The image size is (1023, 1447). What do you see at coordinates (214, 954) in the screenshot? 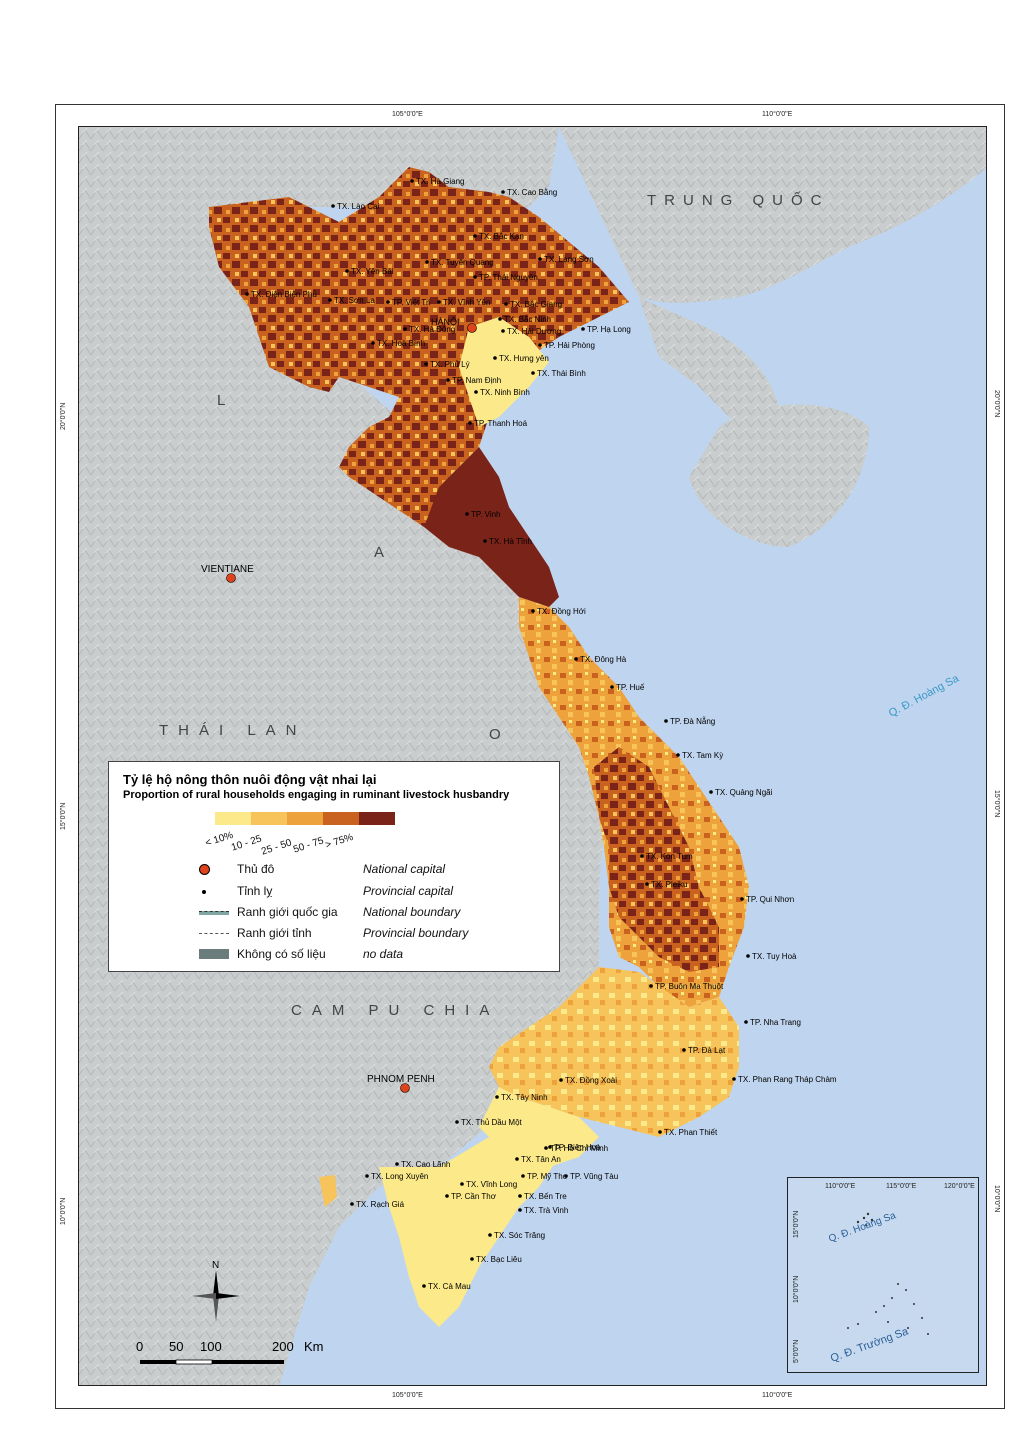
I see `nodata-swatch-icon` at bounding box center [214, 954].